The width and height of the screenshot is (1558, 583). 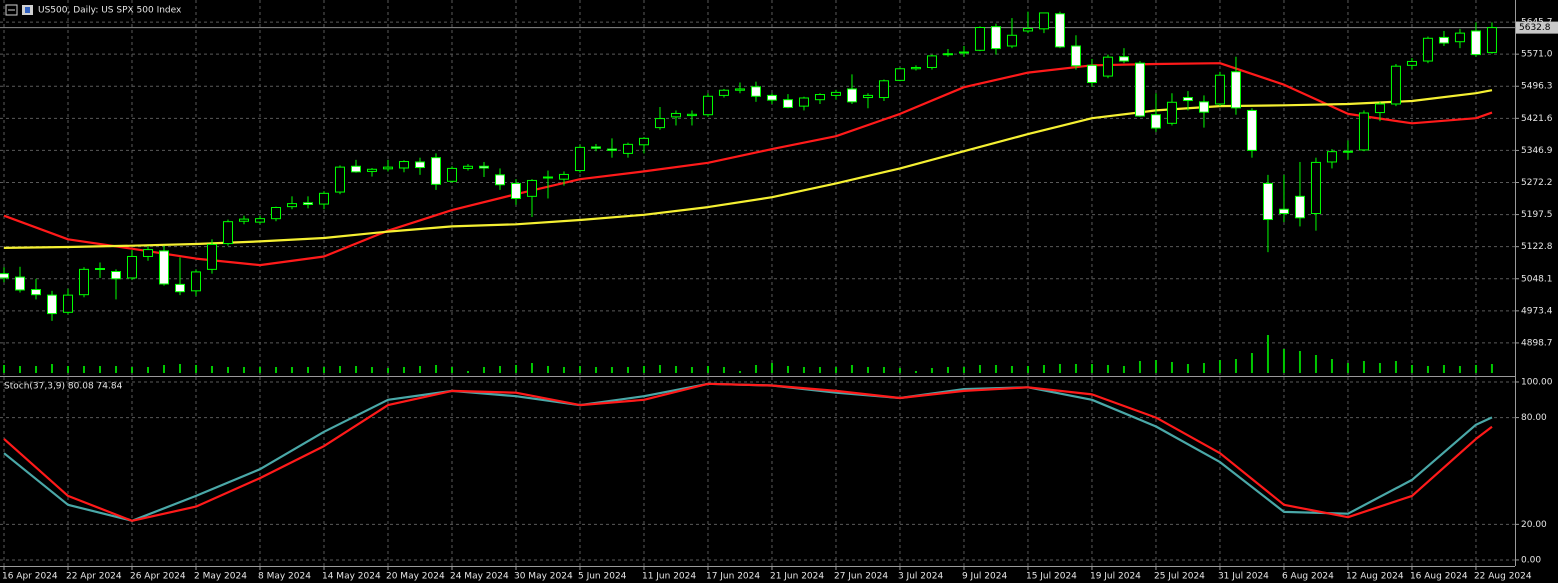 What do you see at coordinates (1537, 183) in the screenshot?
I see `y-tick-label: 5272.2` at bounding box center [1537, 183].